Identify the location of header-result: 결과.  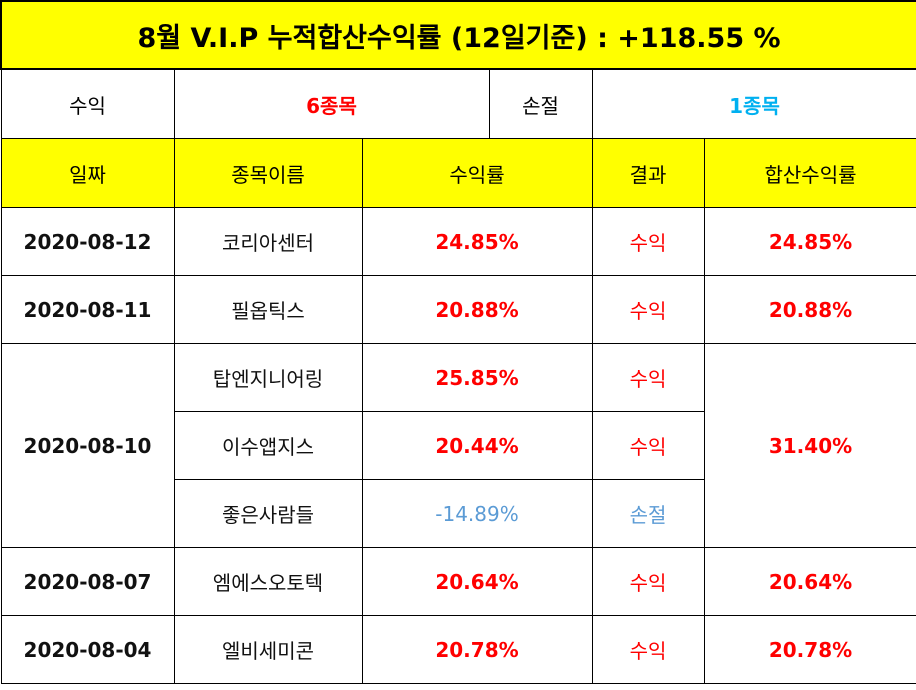
(648, 173).